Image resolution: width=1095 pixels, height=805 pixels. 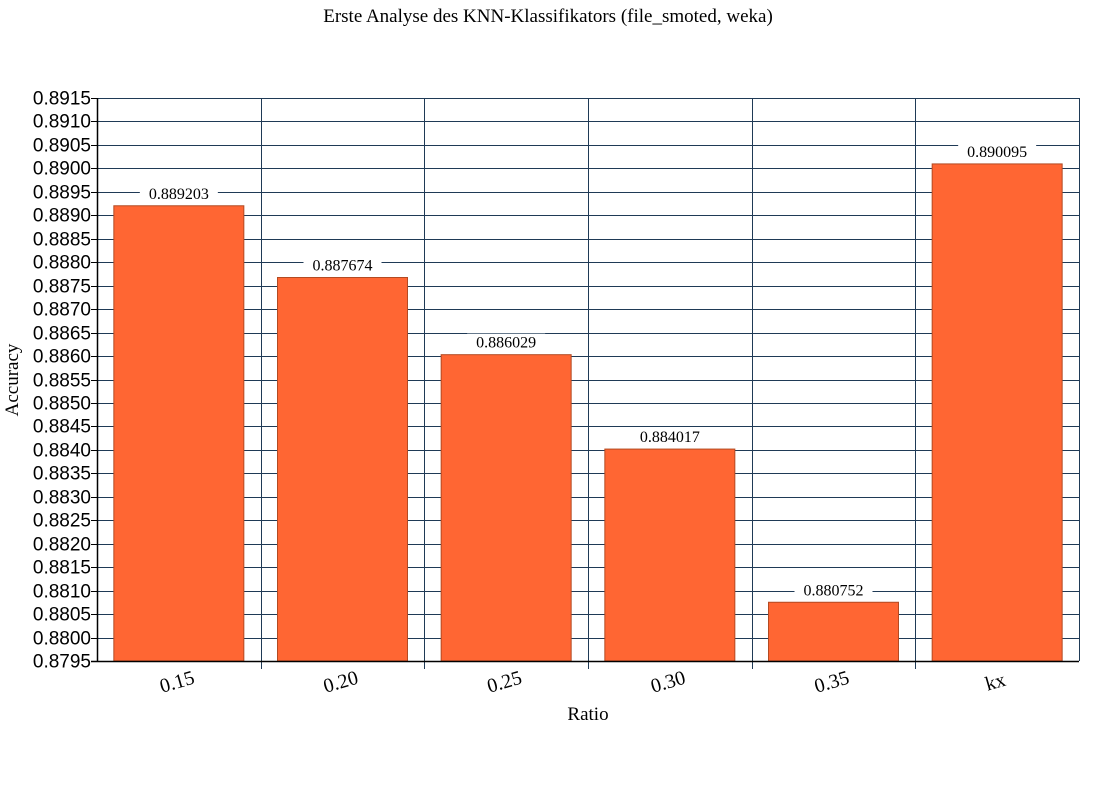 What do you see at coordinates (12, 379) in the screenshot?
I see `y-axis-label: Accuracy` at bounding box center [12, 379].